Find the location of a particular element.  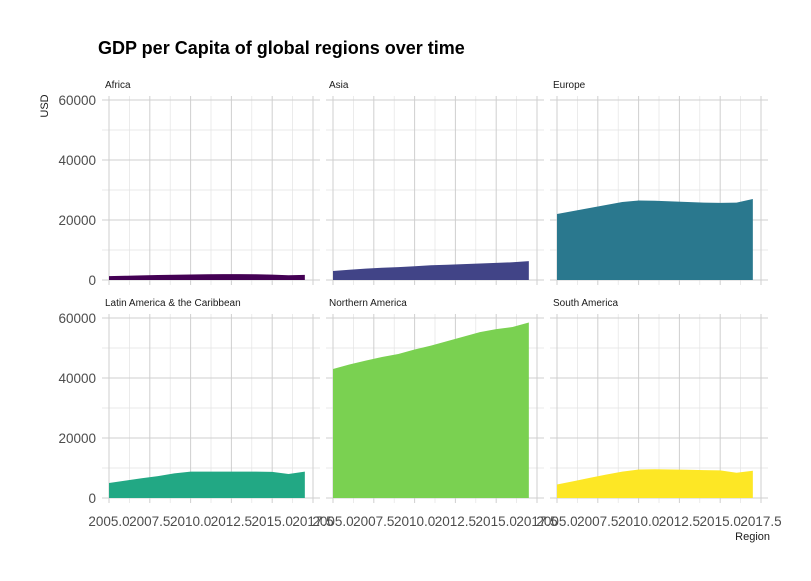

area-south-america is located at coordinates (655, 483).